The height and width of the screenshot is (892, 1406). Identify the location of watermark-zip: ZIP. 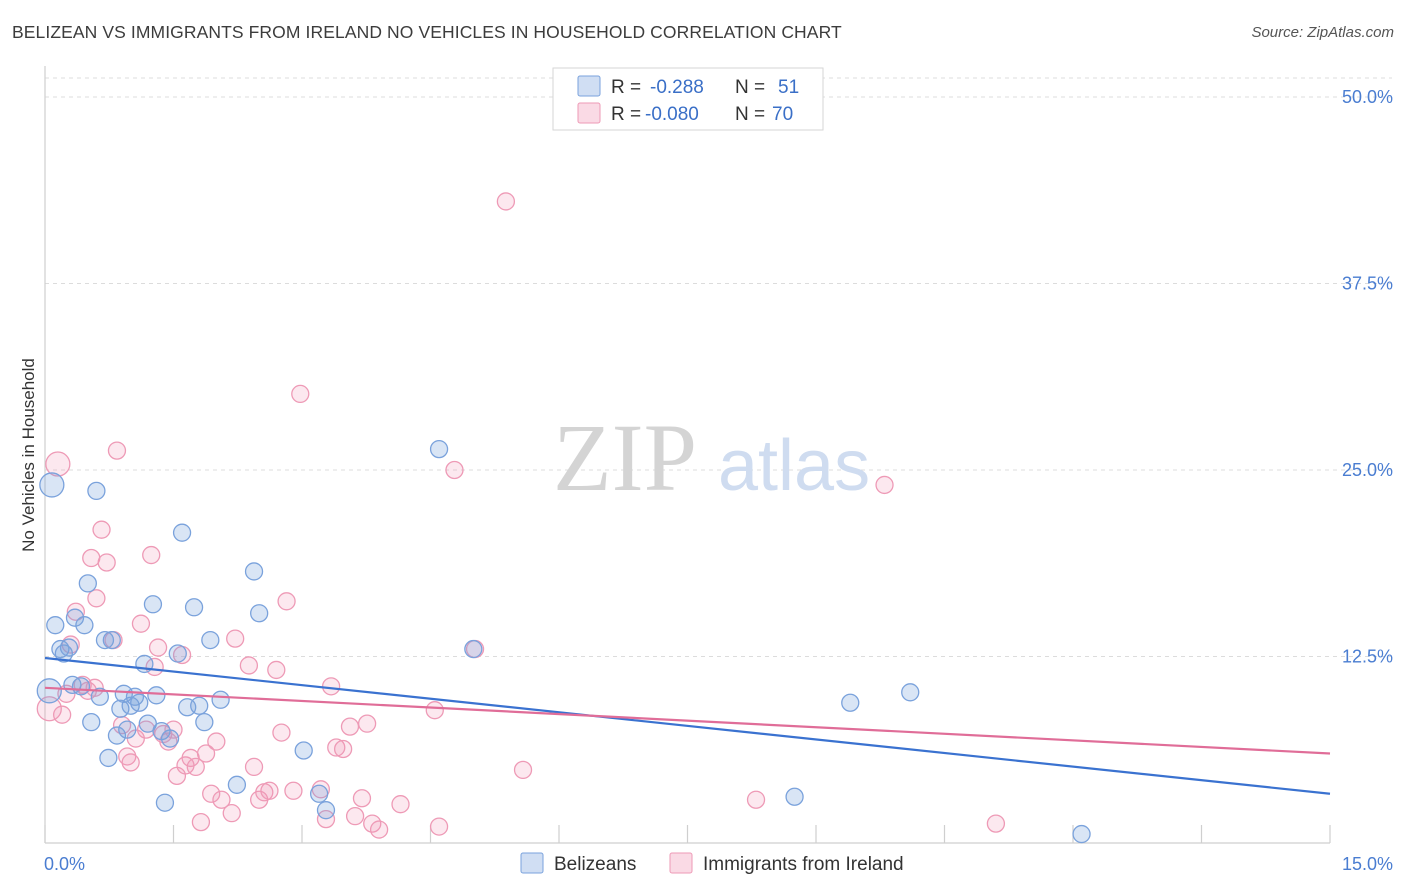
(625, 457).